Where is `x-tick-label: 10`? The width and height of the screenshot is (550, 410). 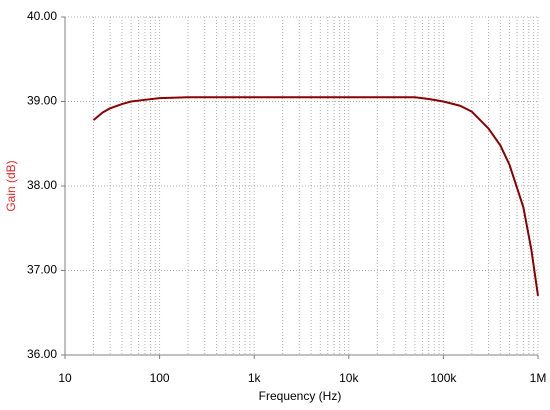 x-tick-label: 10 is located at coordinates (65, 378).